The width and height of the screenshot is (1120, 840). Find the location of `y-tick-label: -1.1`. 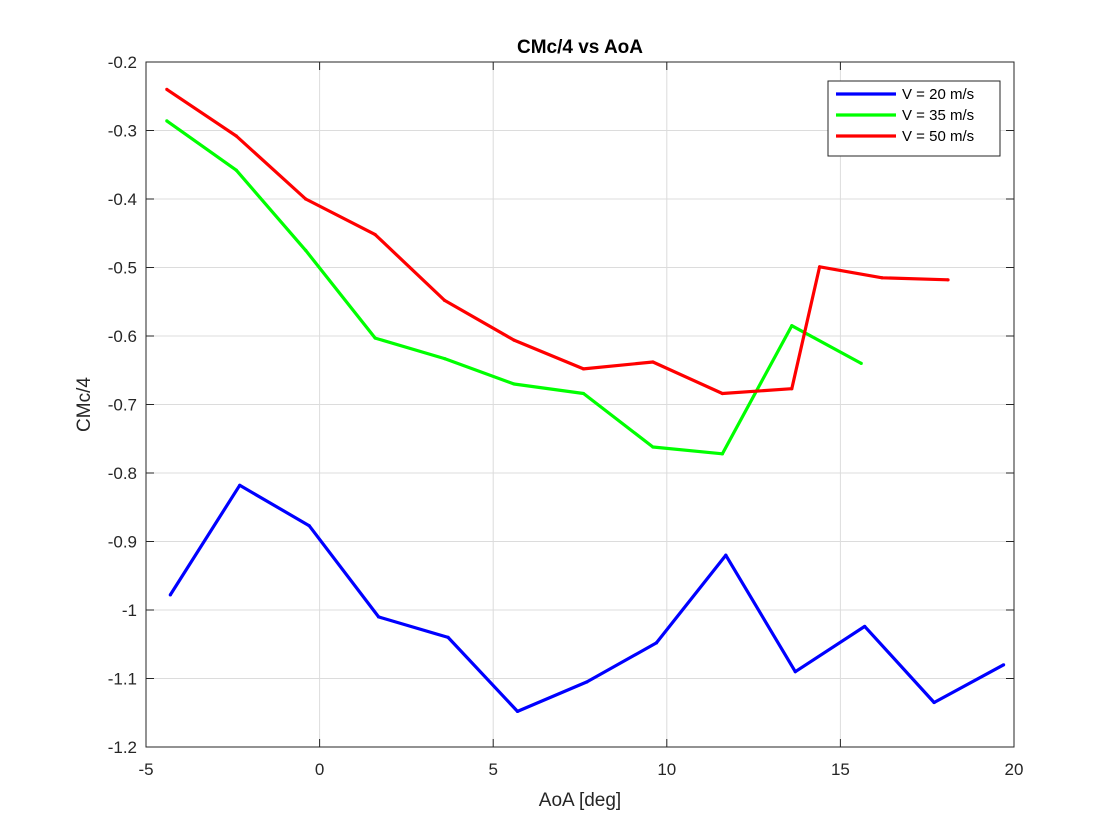

y-tick-label: -1.1 is located at coordinates (122, 679).